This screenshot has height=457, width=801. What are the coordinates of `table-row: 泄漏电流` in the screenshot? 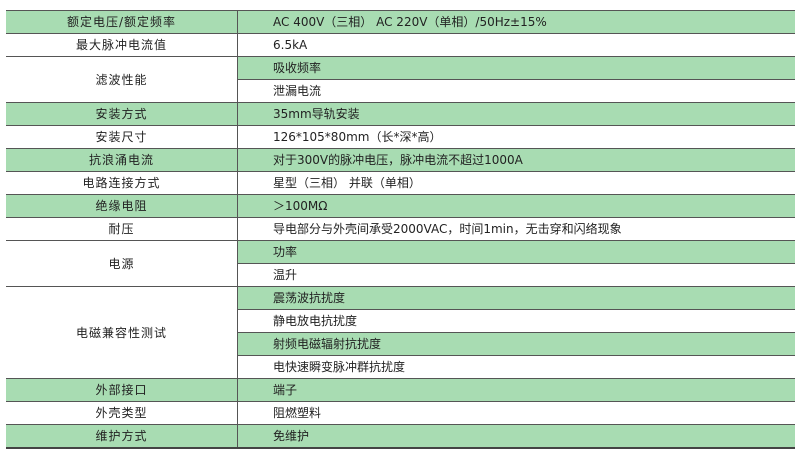 It's located at (400, 91).